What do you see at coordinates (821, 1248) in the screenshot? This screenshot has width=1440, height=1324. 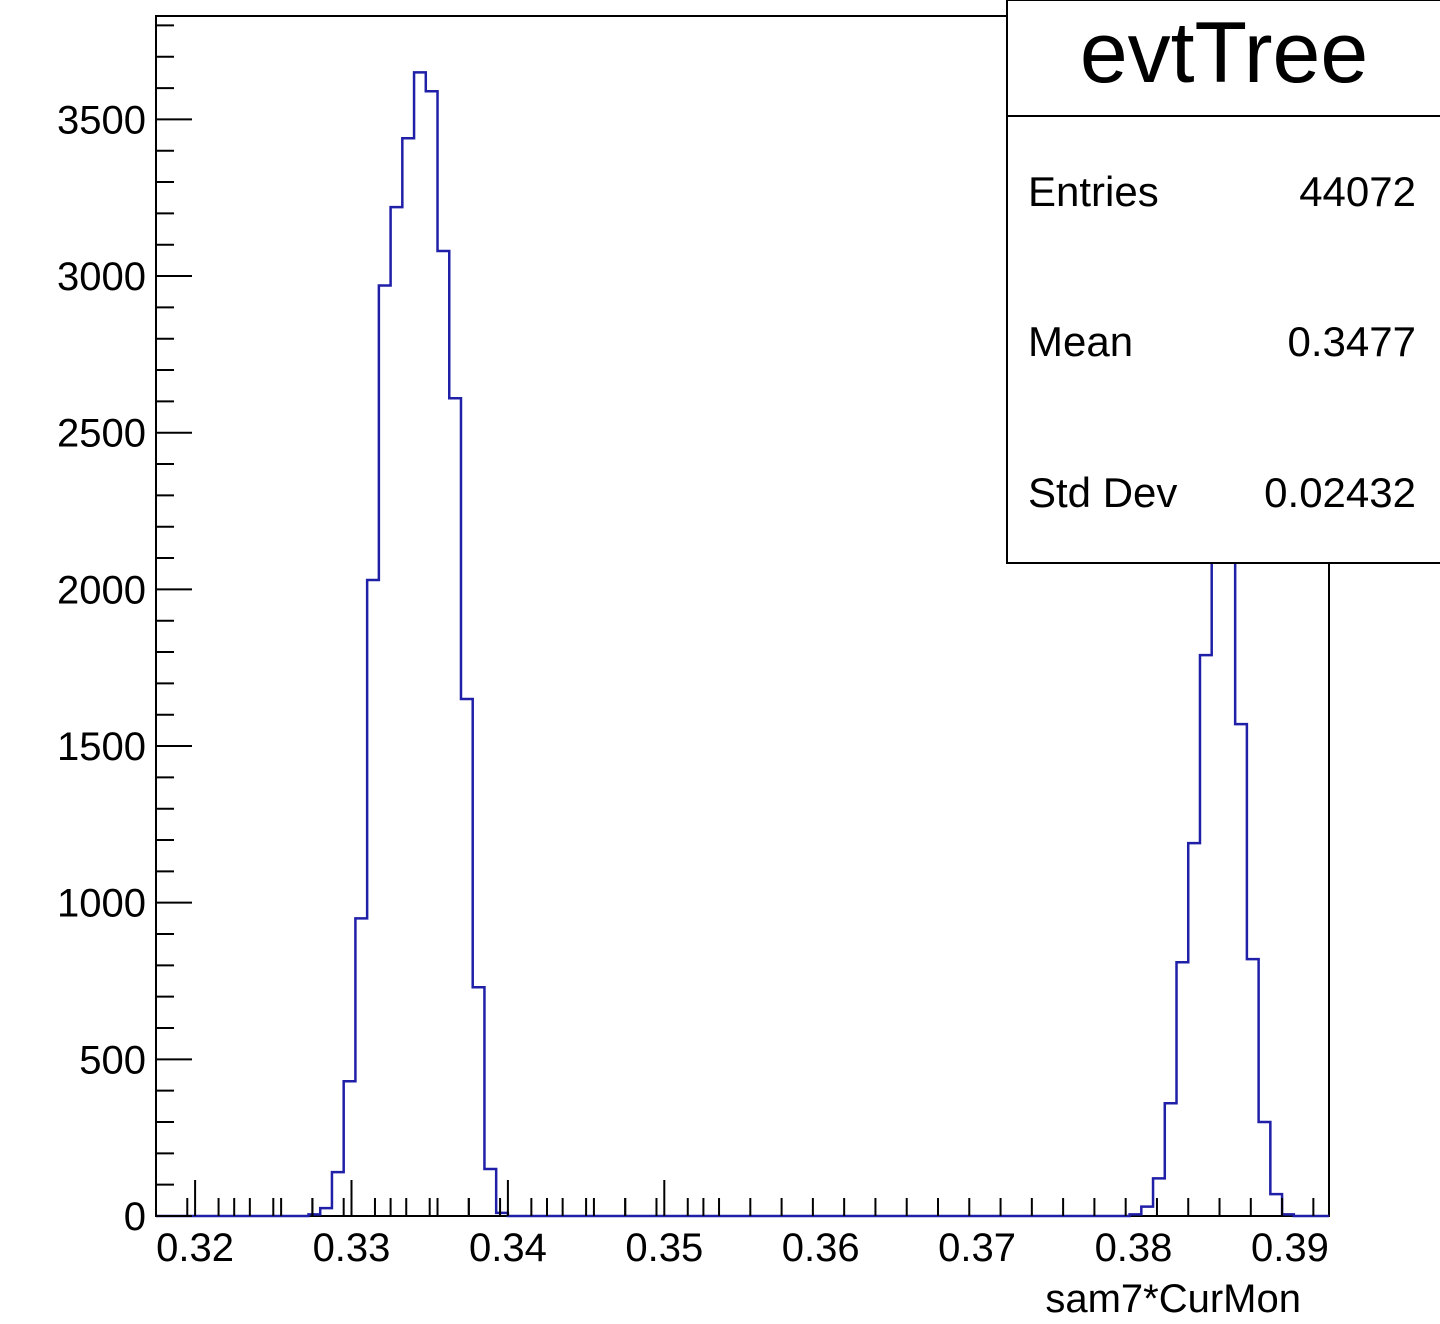 I see `x-tick-label: 0.36` at bounding box center [821, 1248].